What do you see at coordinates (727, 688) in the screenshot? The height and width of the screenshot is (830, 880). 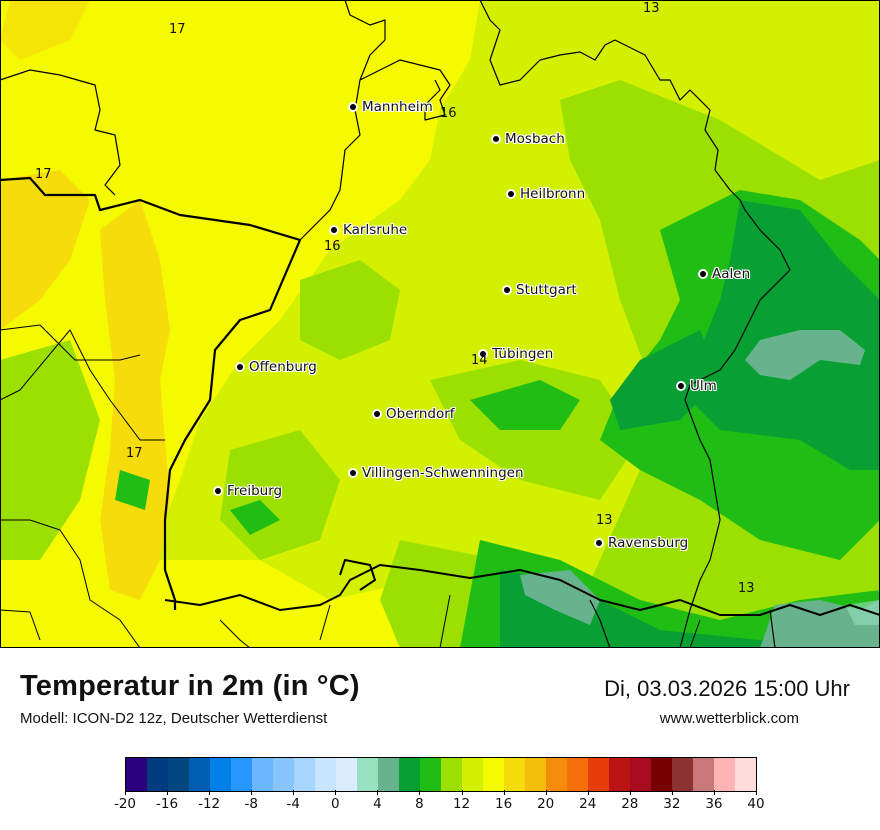 I see `forecast-datetime: Di, 03.03.2026 15:00 Uhr` at bounding box center [727, 688].